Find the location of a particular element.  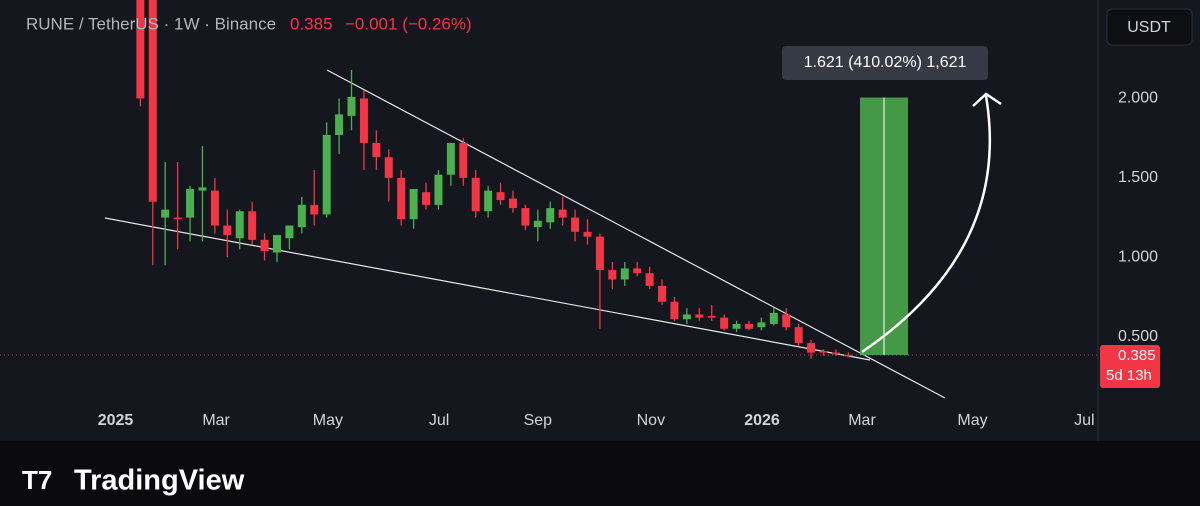

x-tick-label: 2026 is located at coordinates (762, 420).